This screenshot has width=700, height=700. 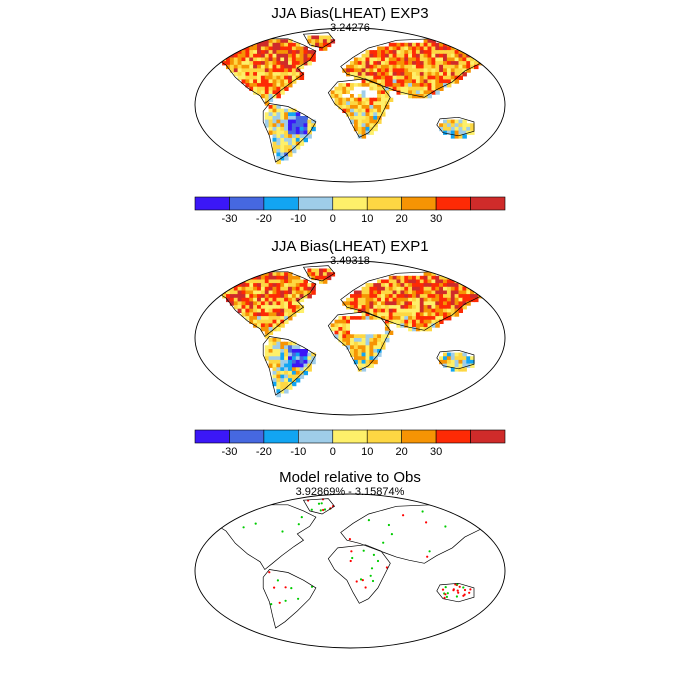 I want to click on colorbar-tick-label: 10, so click(x=367, y=219).